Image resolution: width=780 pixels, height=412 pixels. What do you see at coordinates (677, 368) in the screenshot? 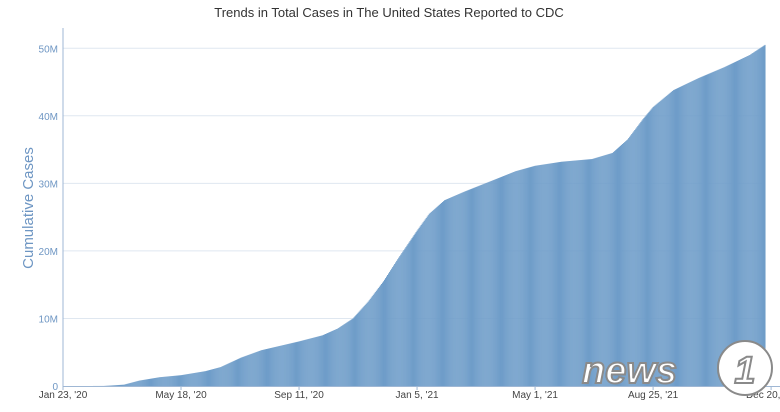
I see `news1-watermark: news 1` at bounding box center [677, 368].